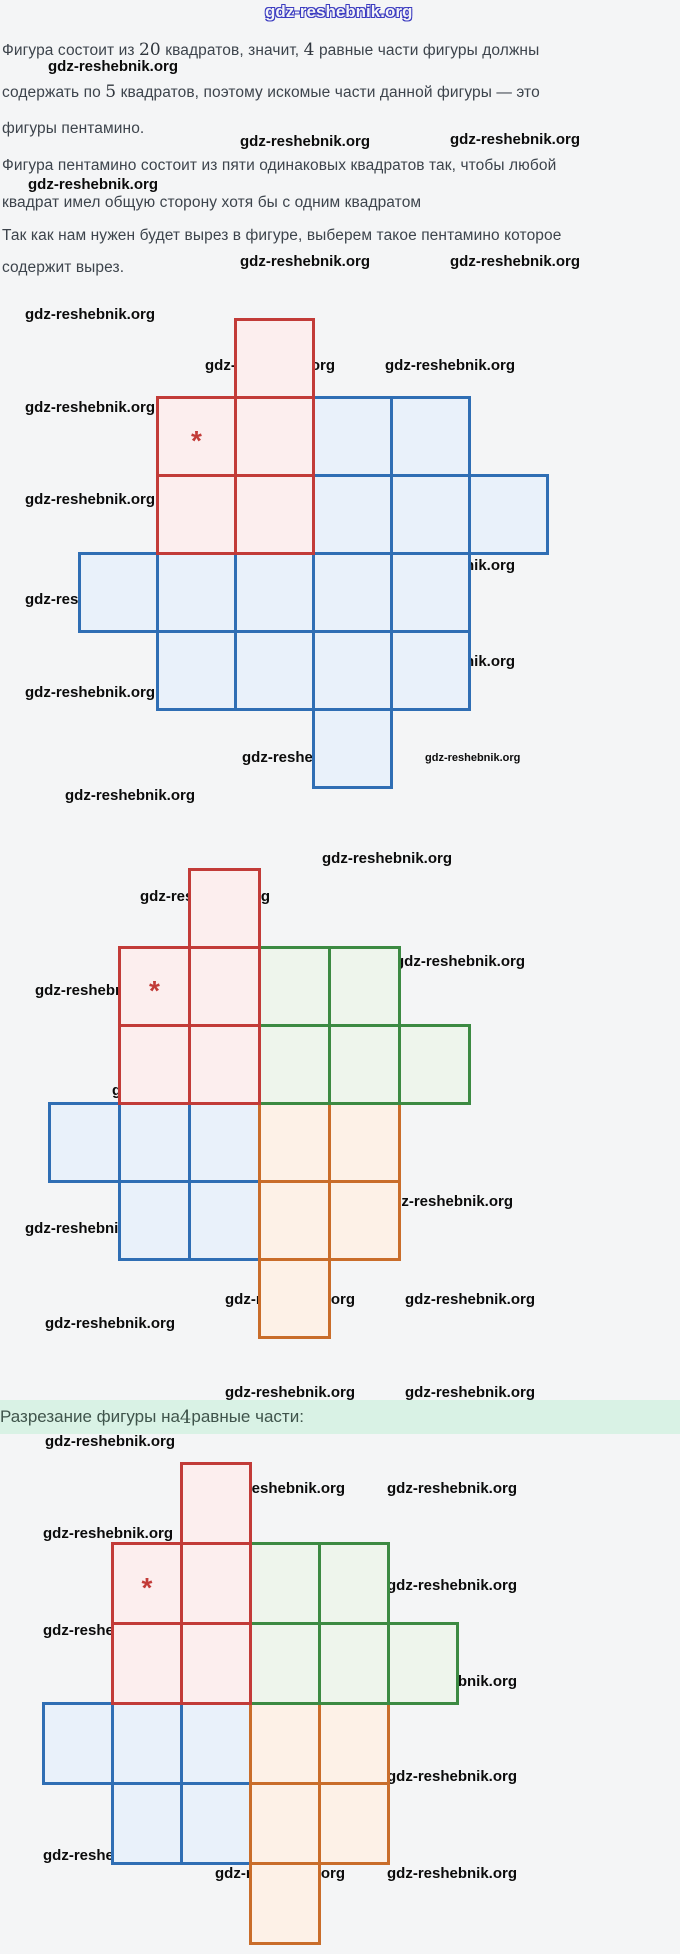  Describe the element at coordinates (150, 50) in the screenshot. I see `math-number: 20` at that location.